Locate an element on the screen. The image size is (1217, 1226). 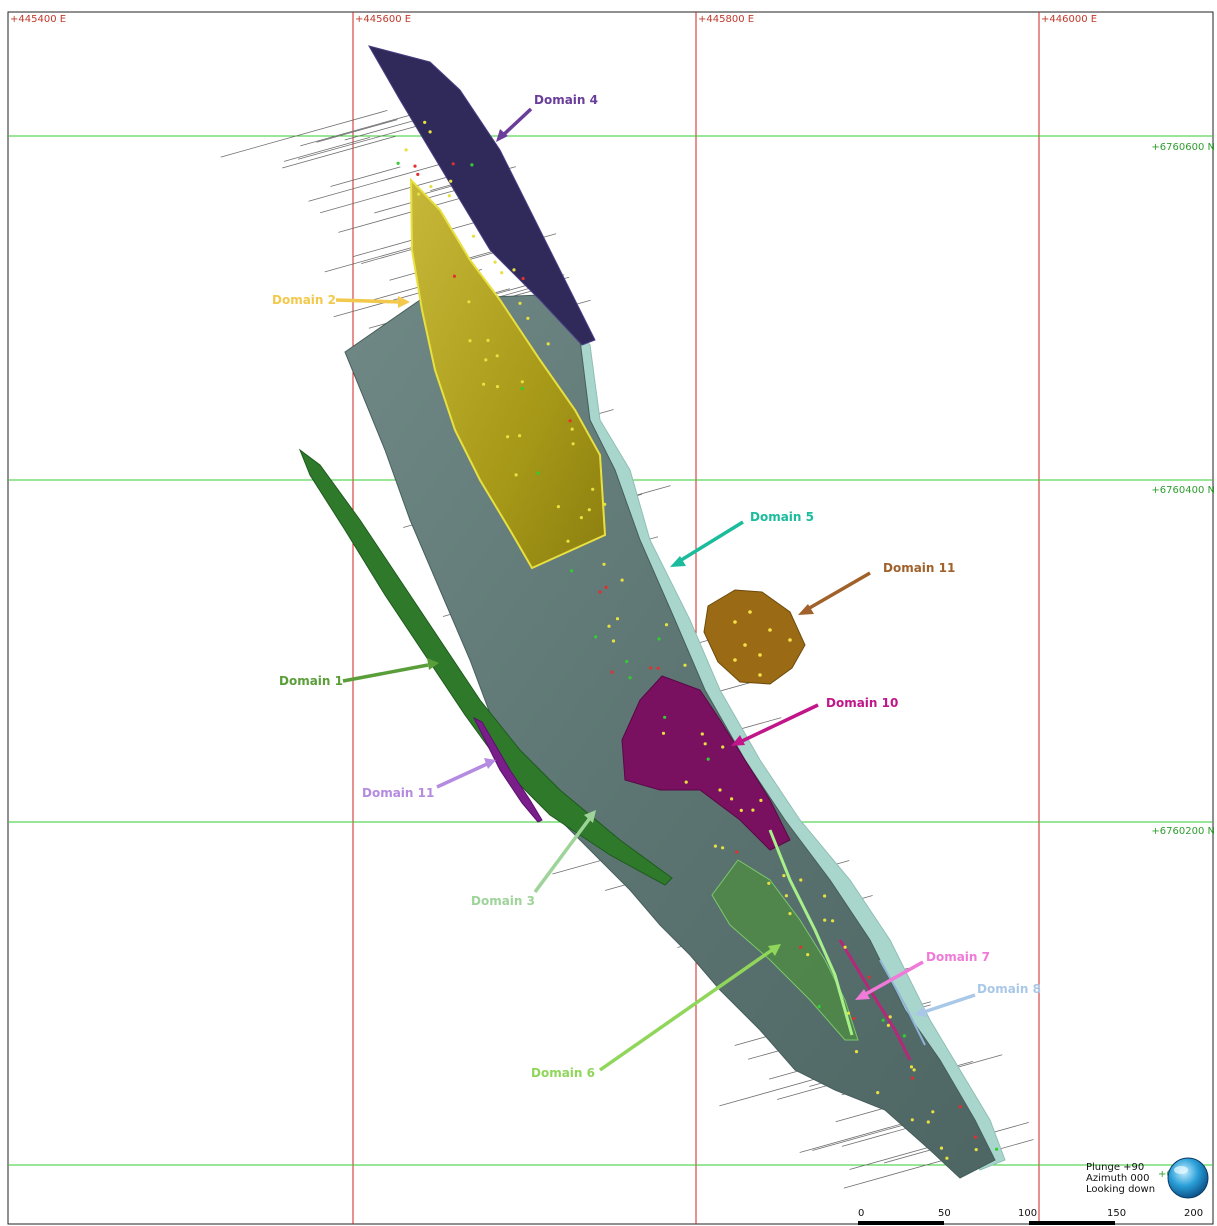
scale-bar: 0 50 100 150 200 is located at coordinates (1030, 1216).